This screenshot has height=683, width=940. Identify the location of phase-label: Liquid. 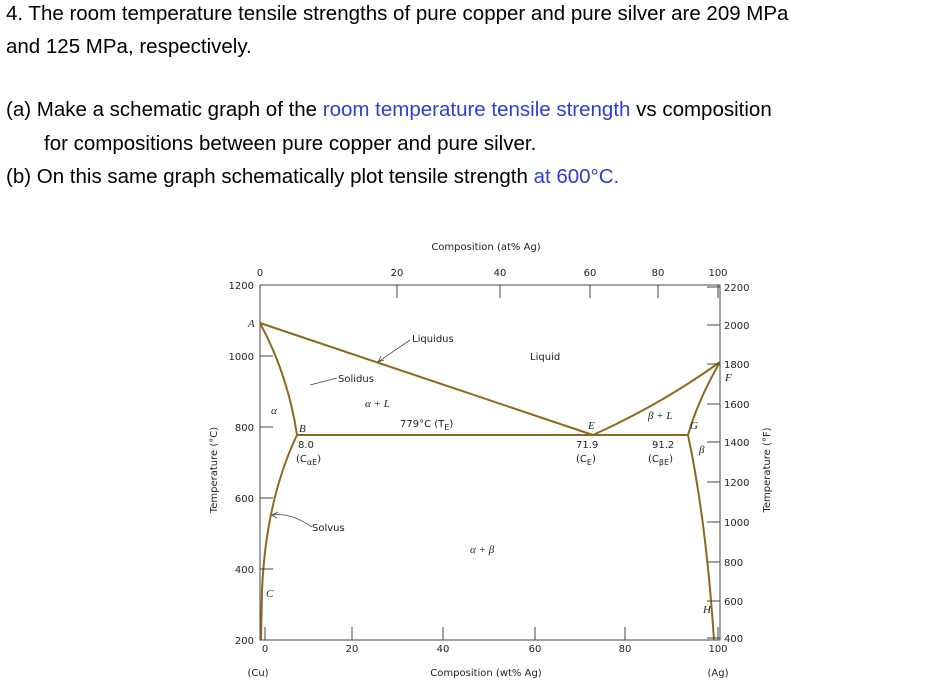
(545, 357).